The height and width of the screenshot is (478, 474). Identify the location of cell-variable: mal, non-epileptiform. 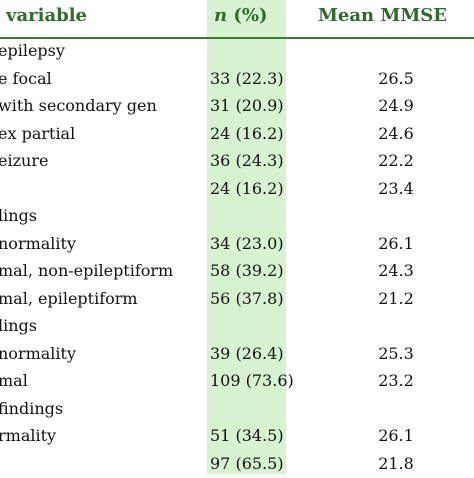
(87, 270).